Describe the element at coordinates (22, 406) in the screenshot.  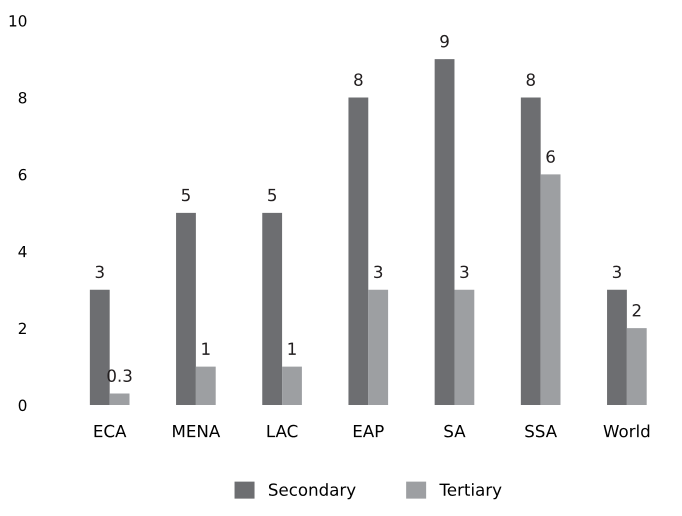
I see `y-tick-label: 0` at that location.